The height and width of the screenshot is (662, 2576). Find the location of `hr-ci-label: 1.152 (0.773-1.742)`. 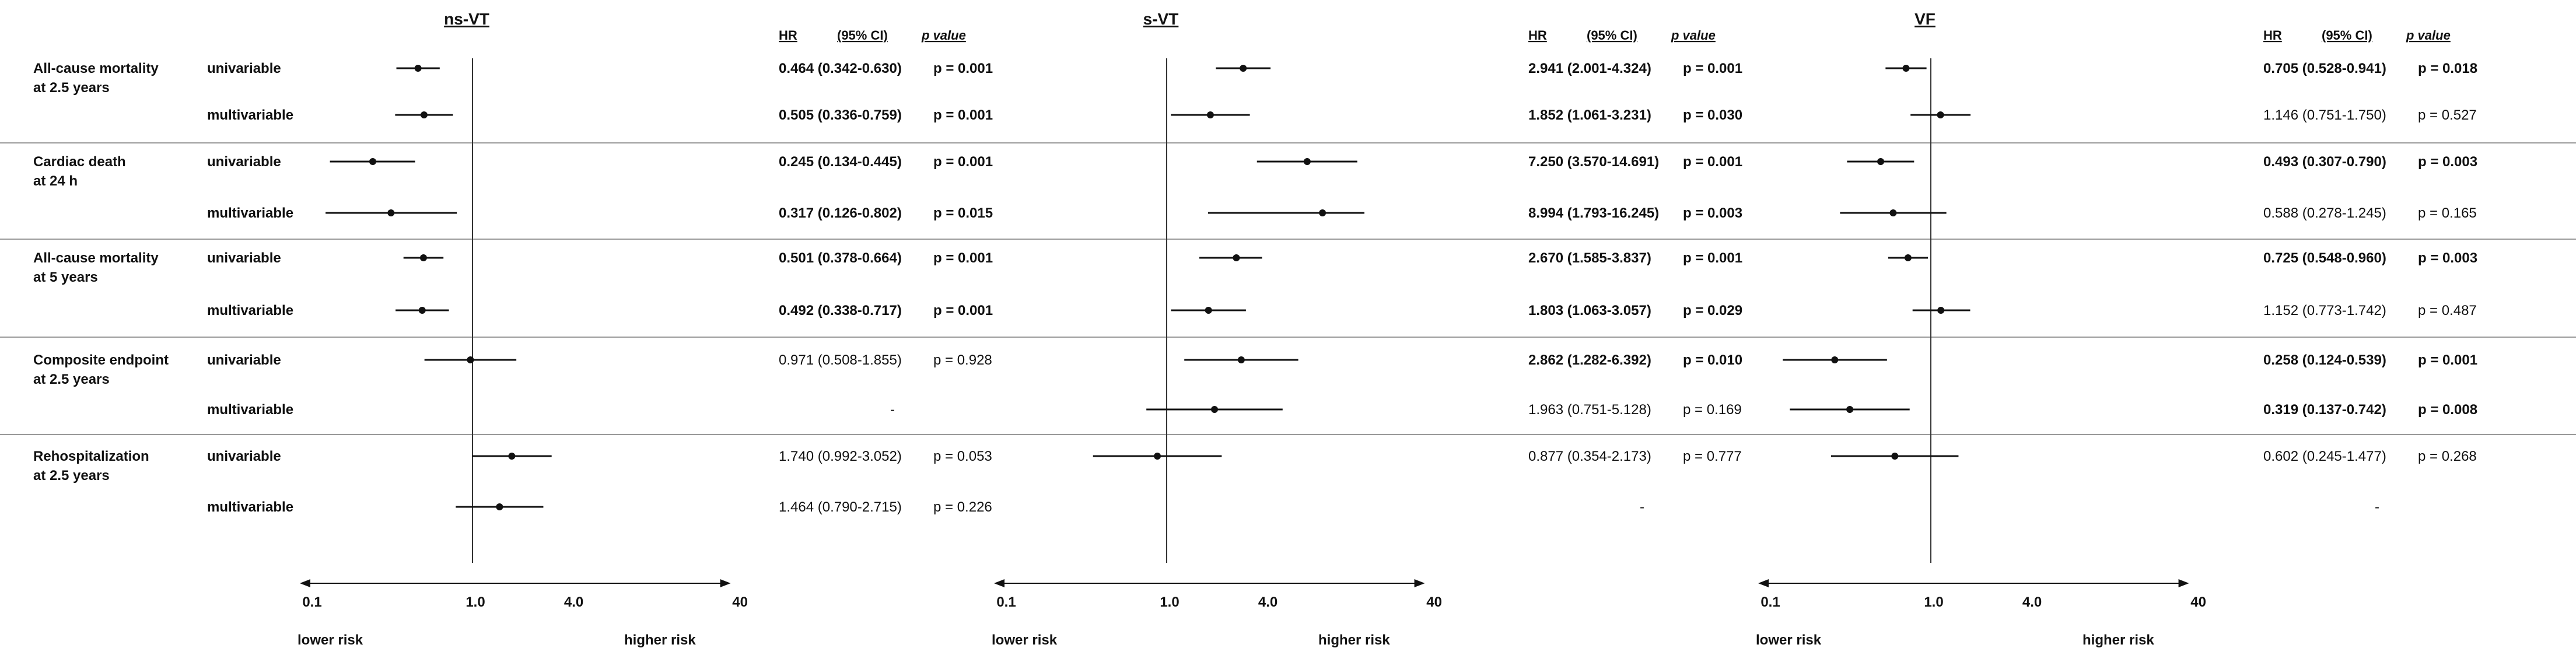

hr-ci-label: 1.152 (0.773-1.742) is located at coordinates (2324, 311).